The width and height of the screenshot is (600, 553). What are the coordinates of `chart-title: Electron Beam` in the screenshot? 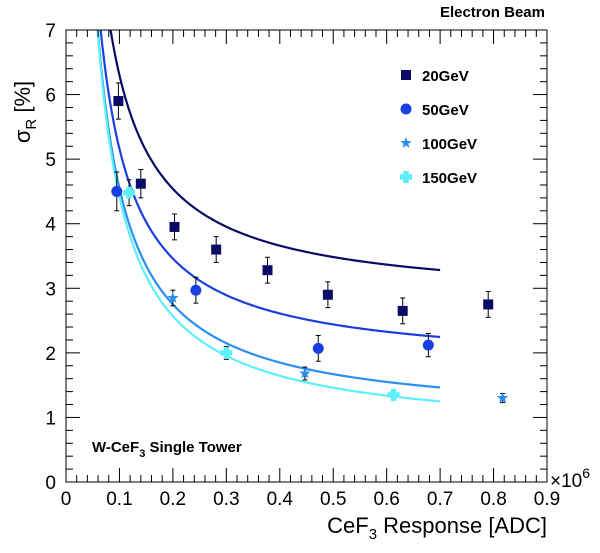 It's located at (492, 12).